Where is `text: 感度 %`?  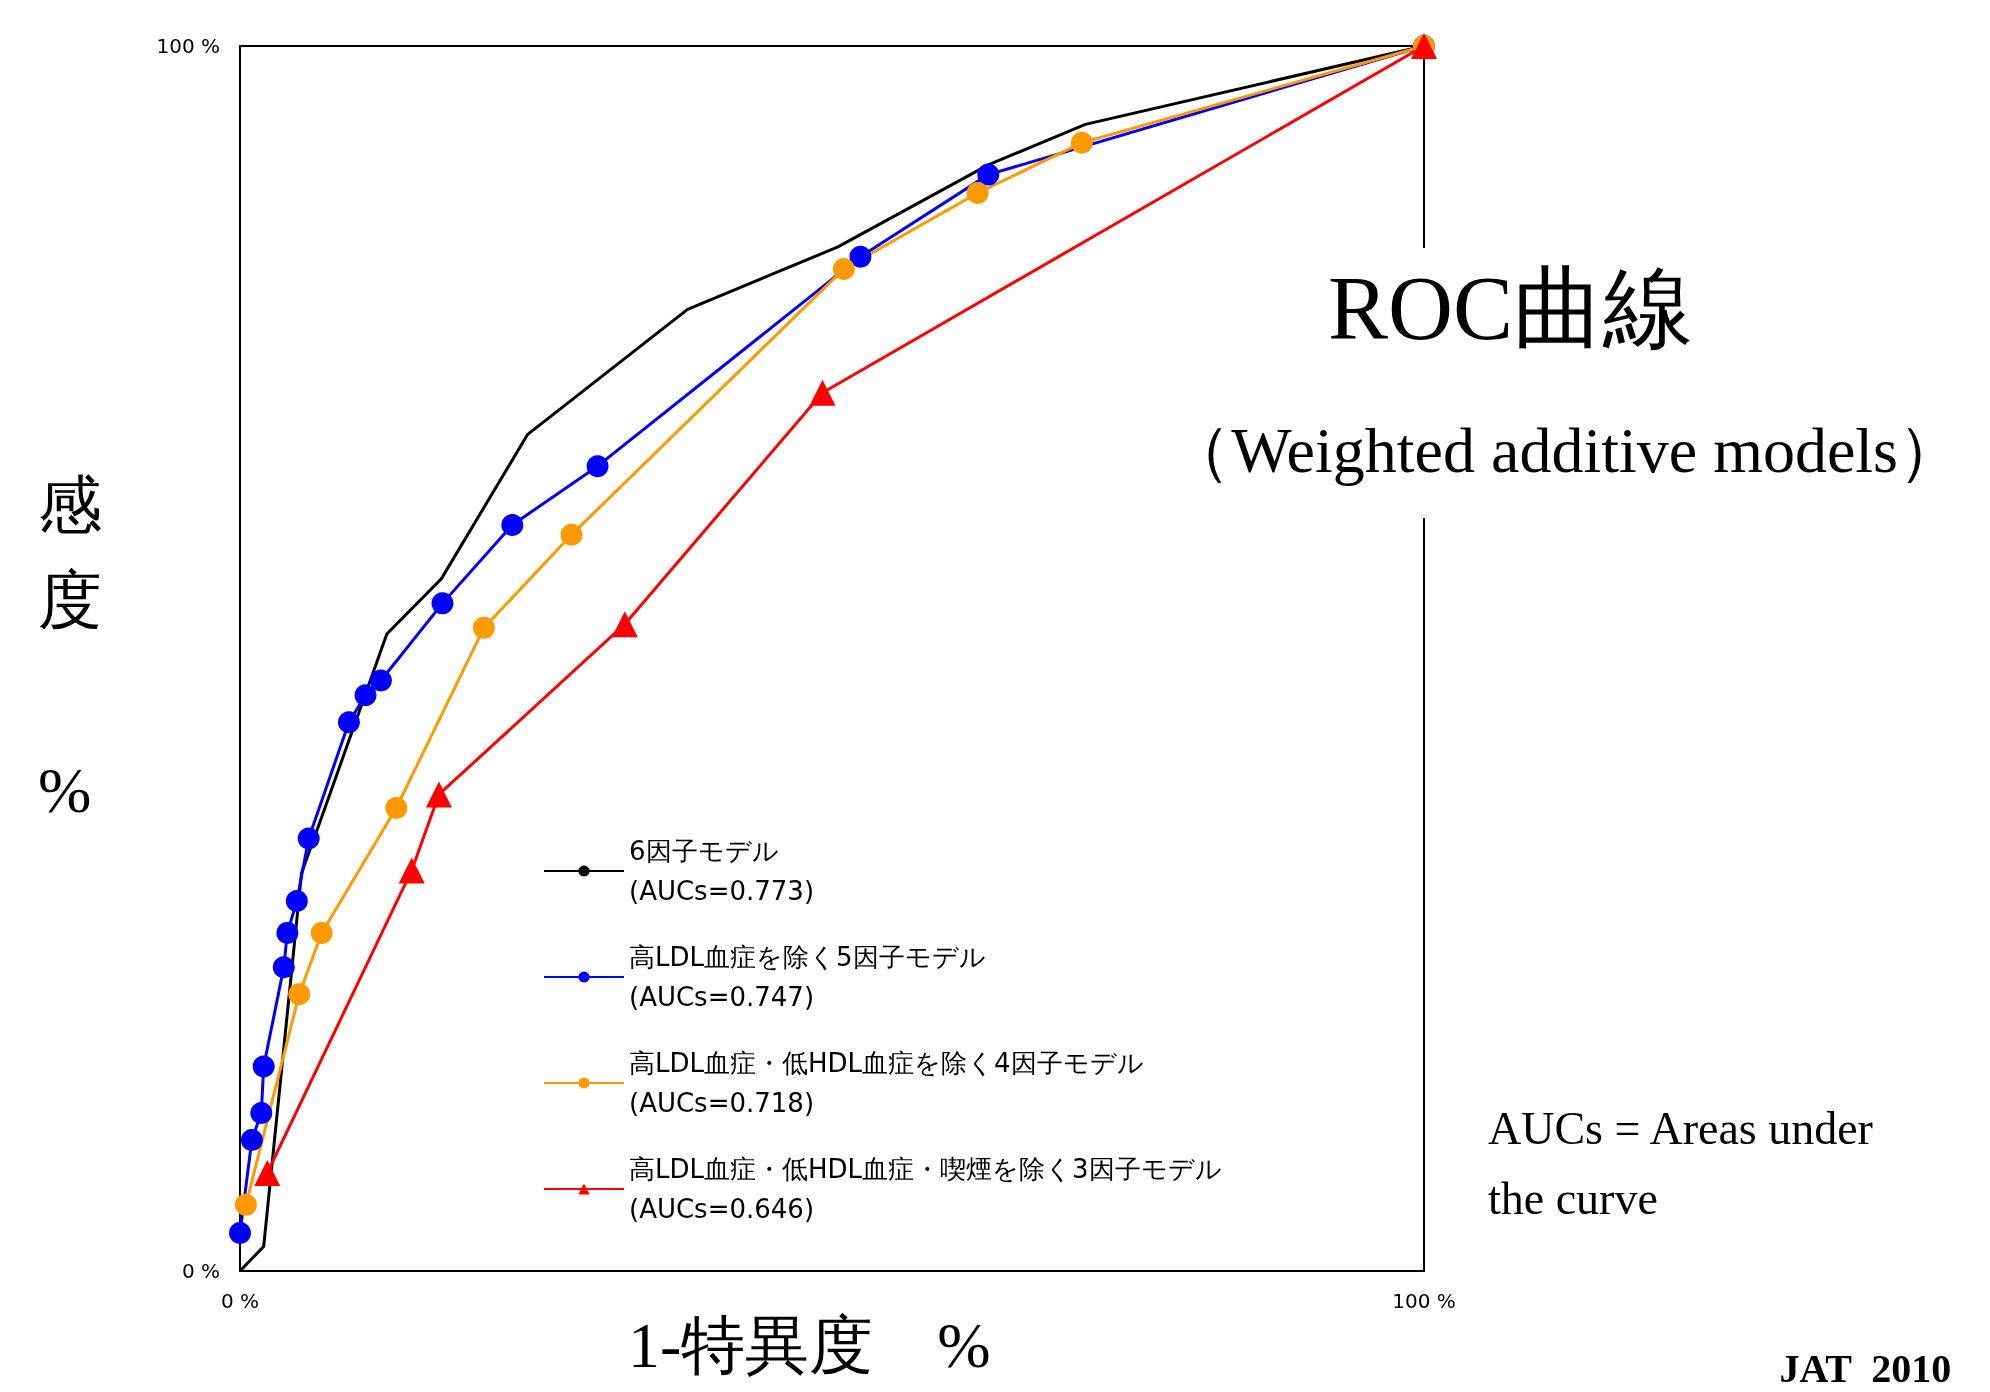 text: 感度 % is located at coordinates (70, 648).